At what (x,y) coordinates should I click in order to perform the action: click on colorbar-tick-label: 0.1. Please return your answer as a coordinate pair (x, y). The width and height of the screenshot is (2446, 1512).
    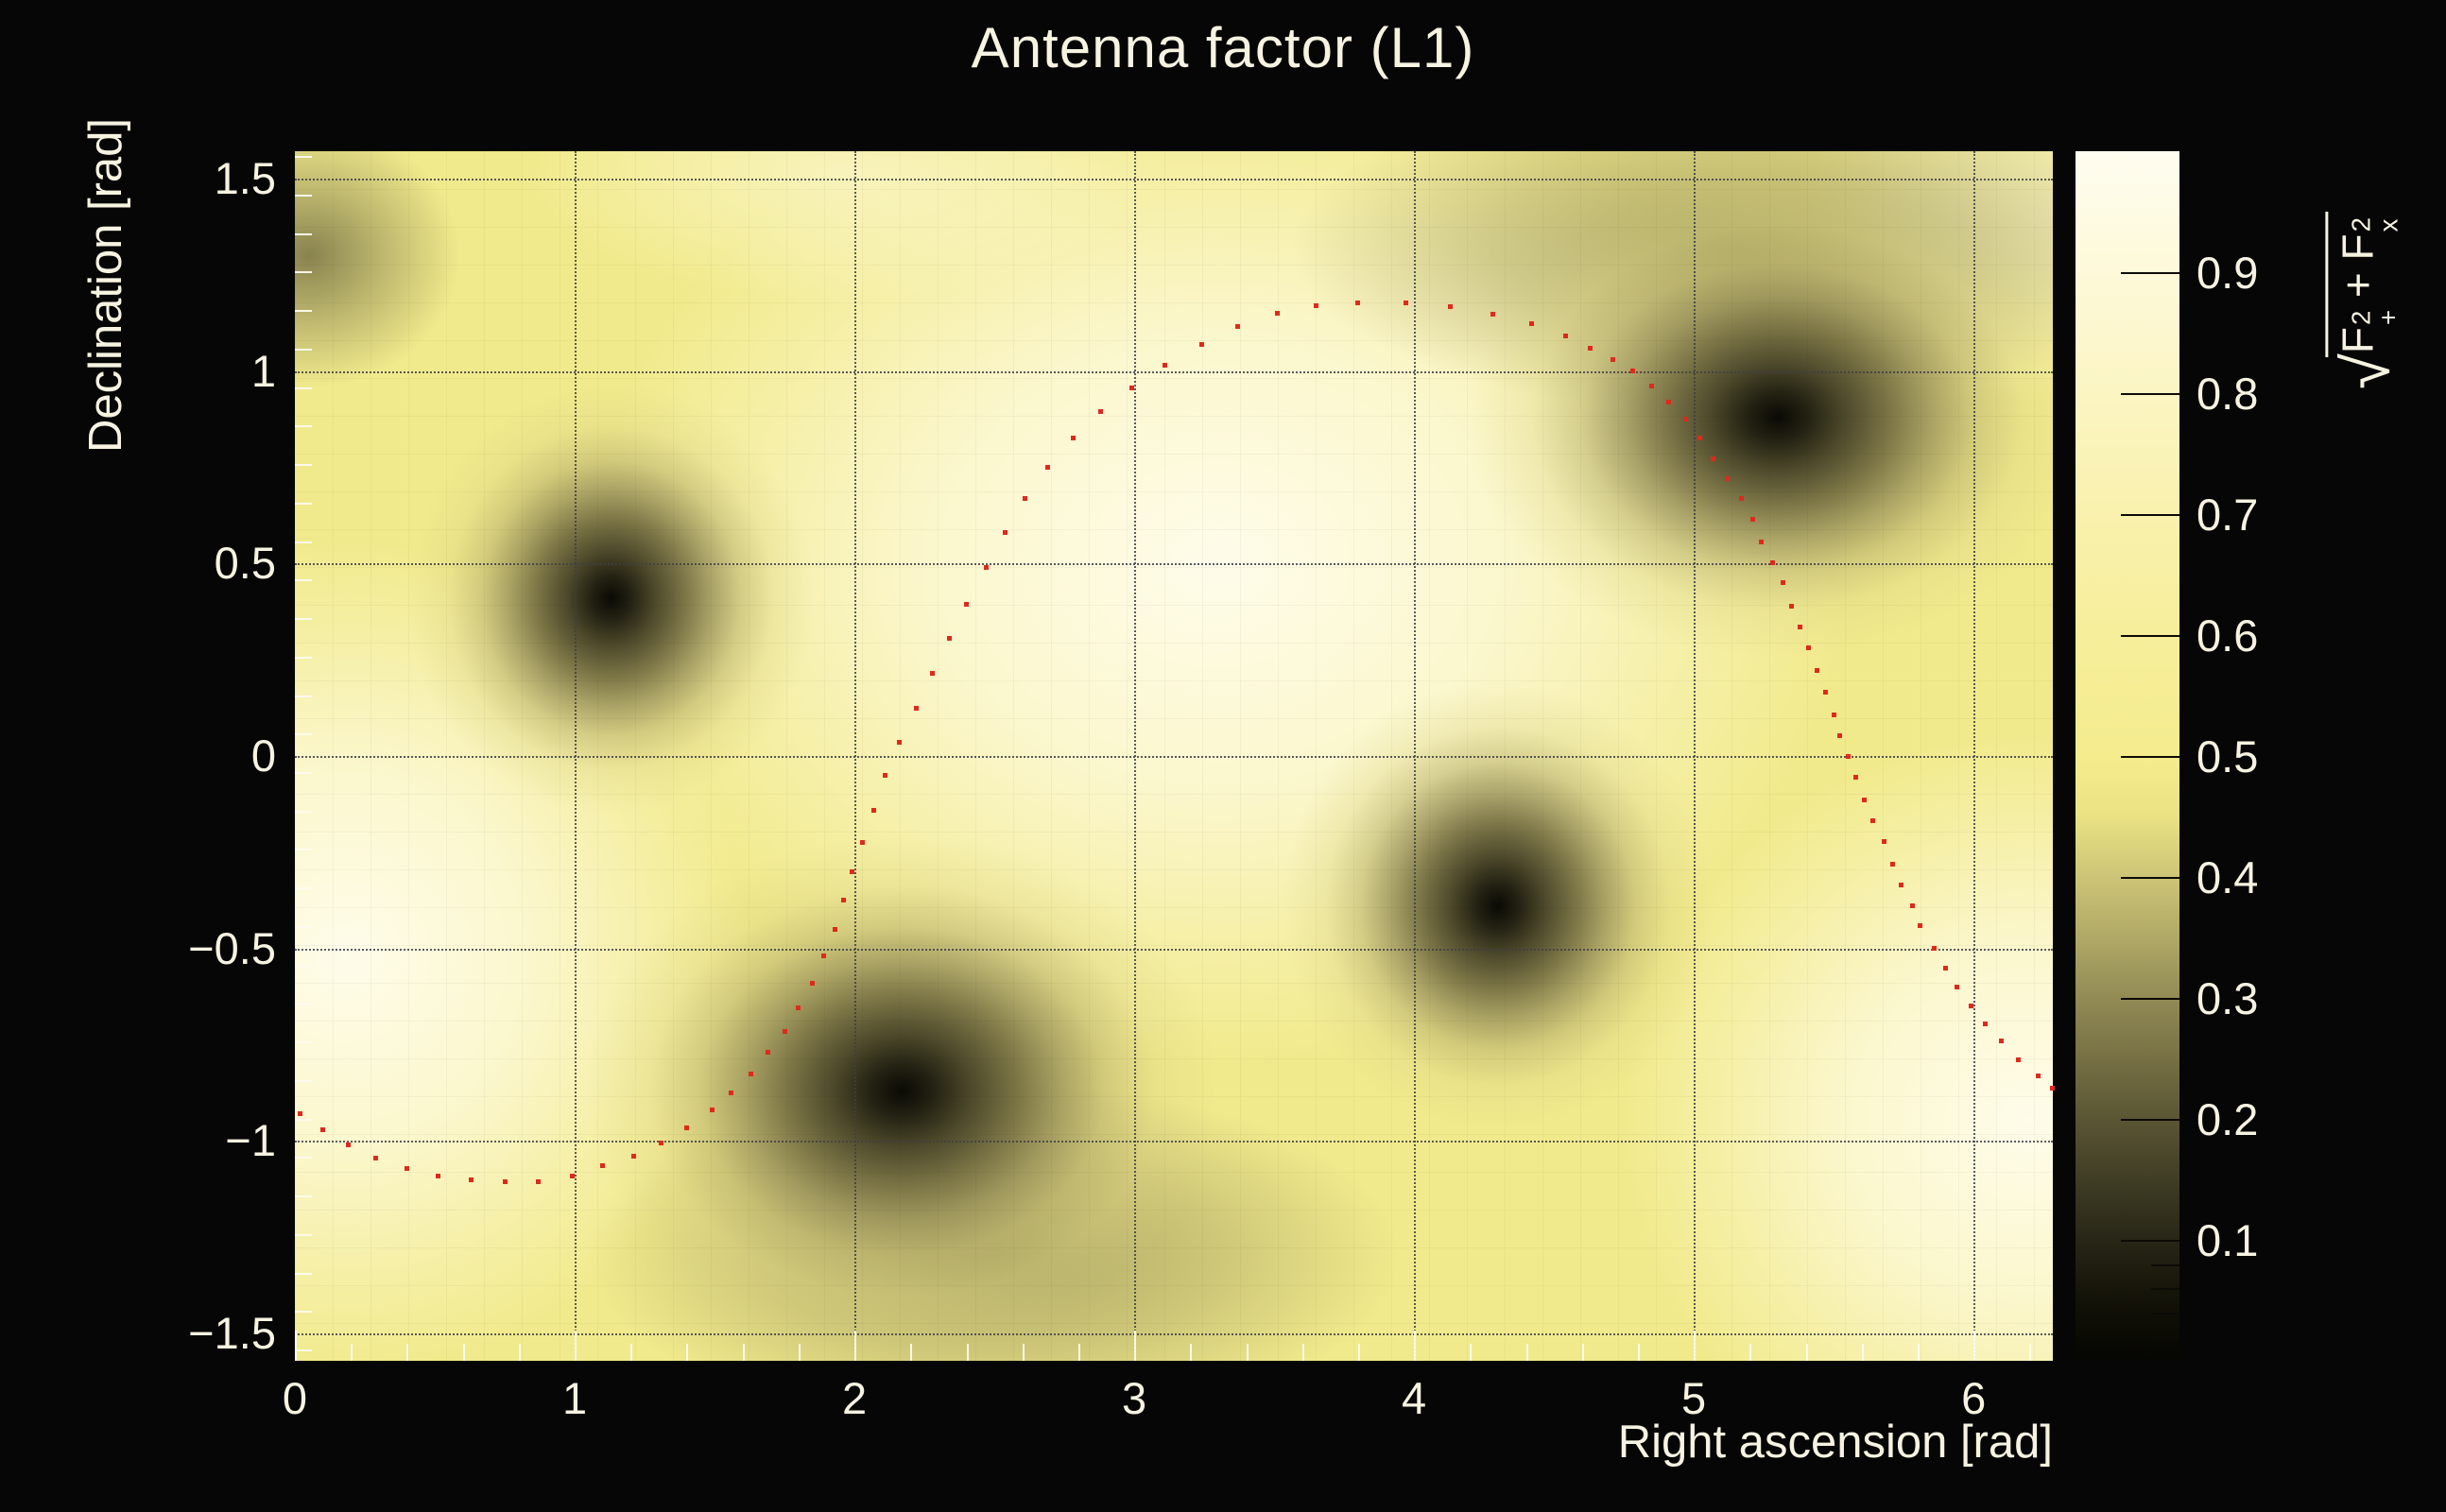
    Looking at the image, I should click on (2227, 1240).